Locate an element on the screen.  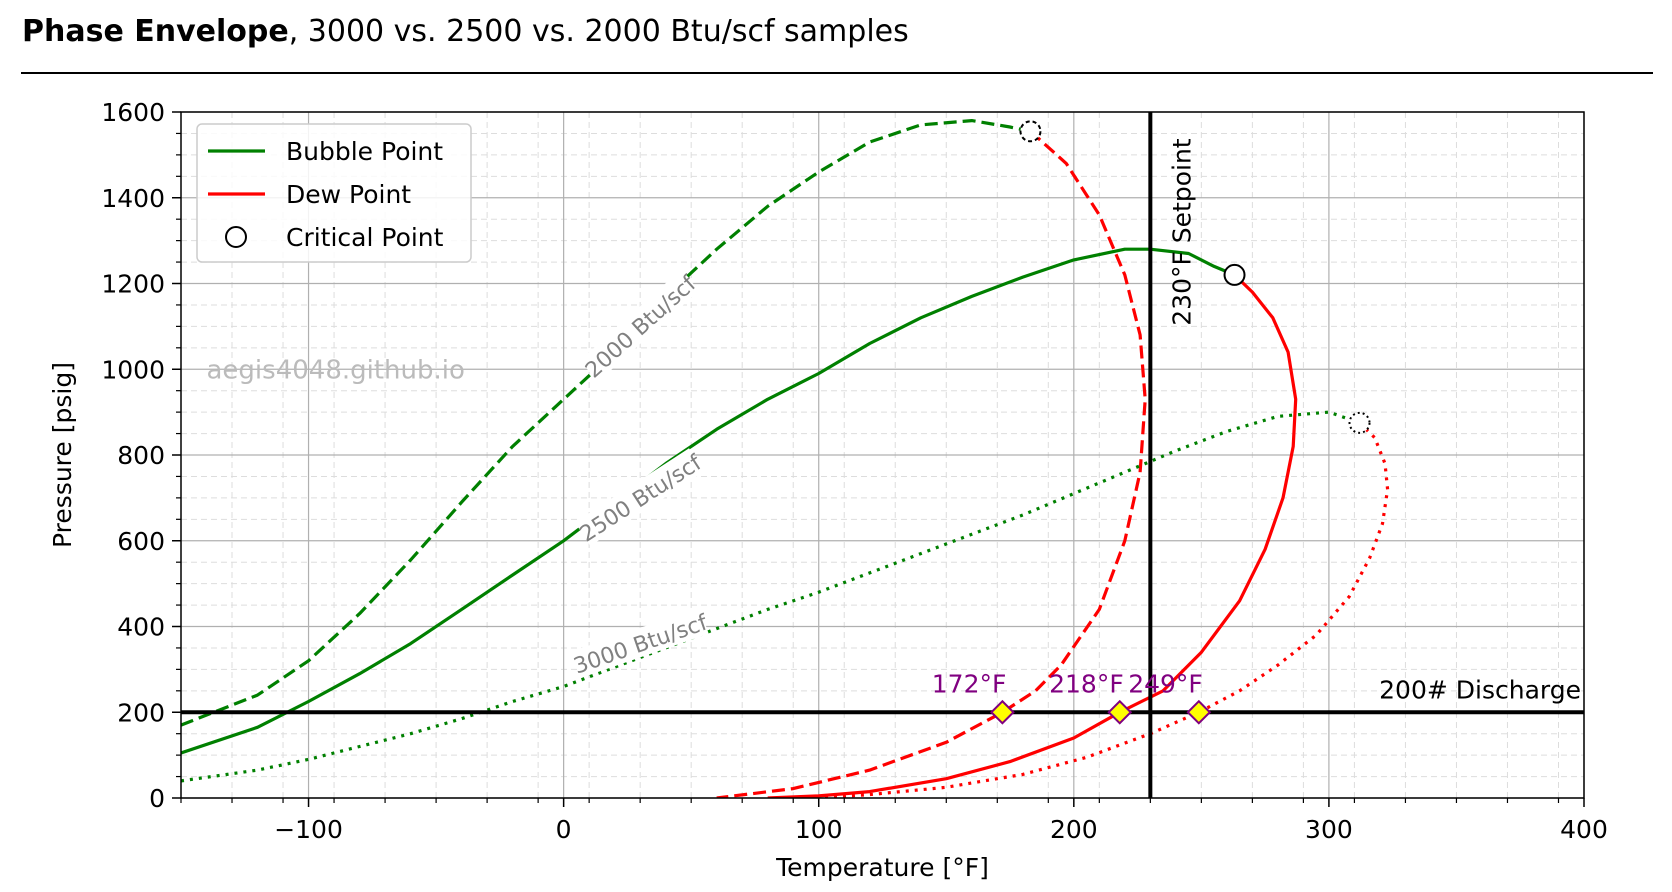
intersection-markers: 172°F 218°F 249°F is located at coordinates (1072, 697).